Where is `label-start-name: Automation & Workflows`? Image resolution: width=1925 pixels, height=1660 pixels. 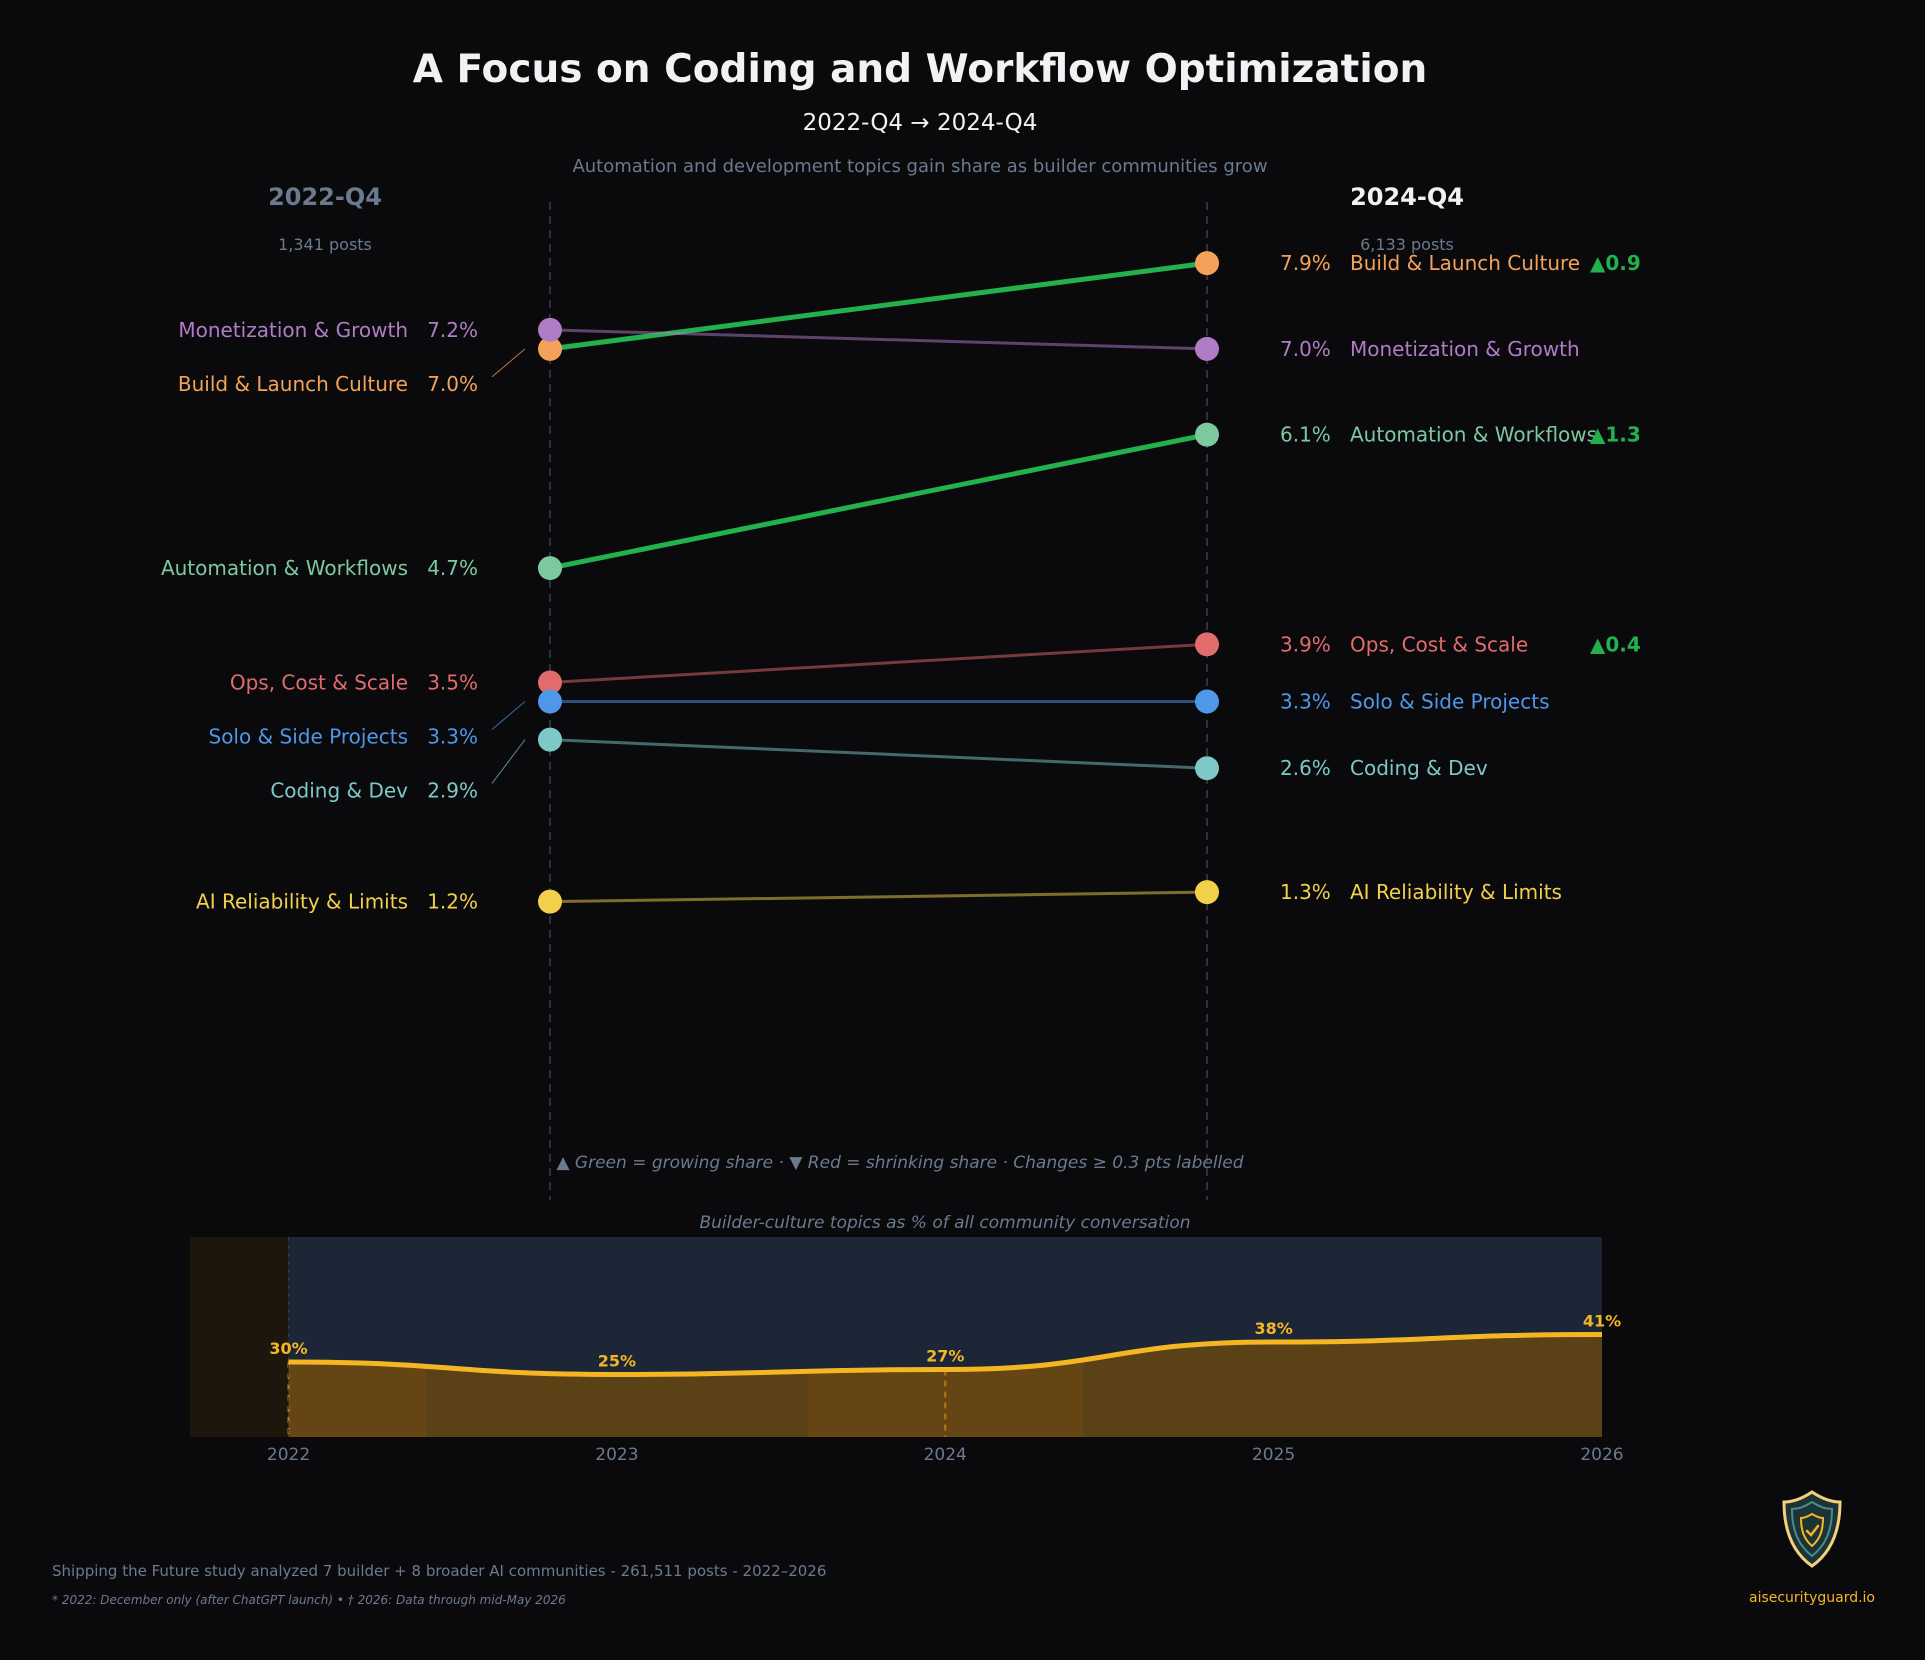 label-start-name: Automation & Workflows is located at coordinates (284, 568).